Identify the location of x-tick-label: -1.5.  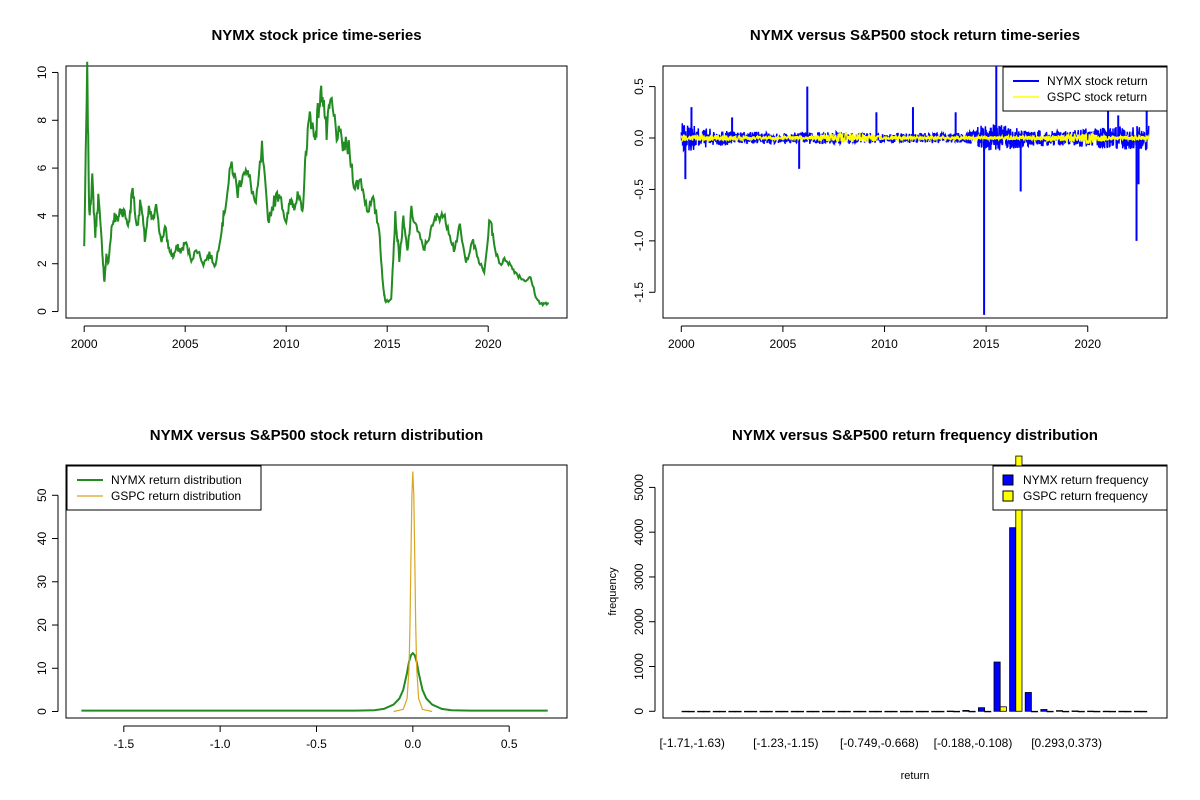
(123, 744).